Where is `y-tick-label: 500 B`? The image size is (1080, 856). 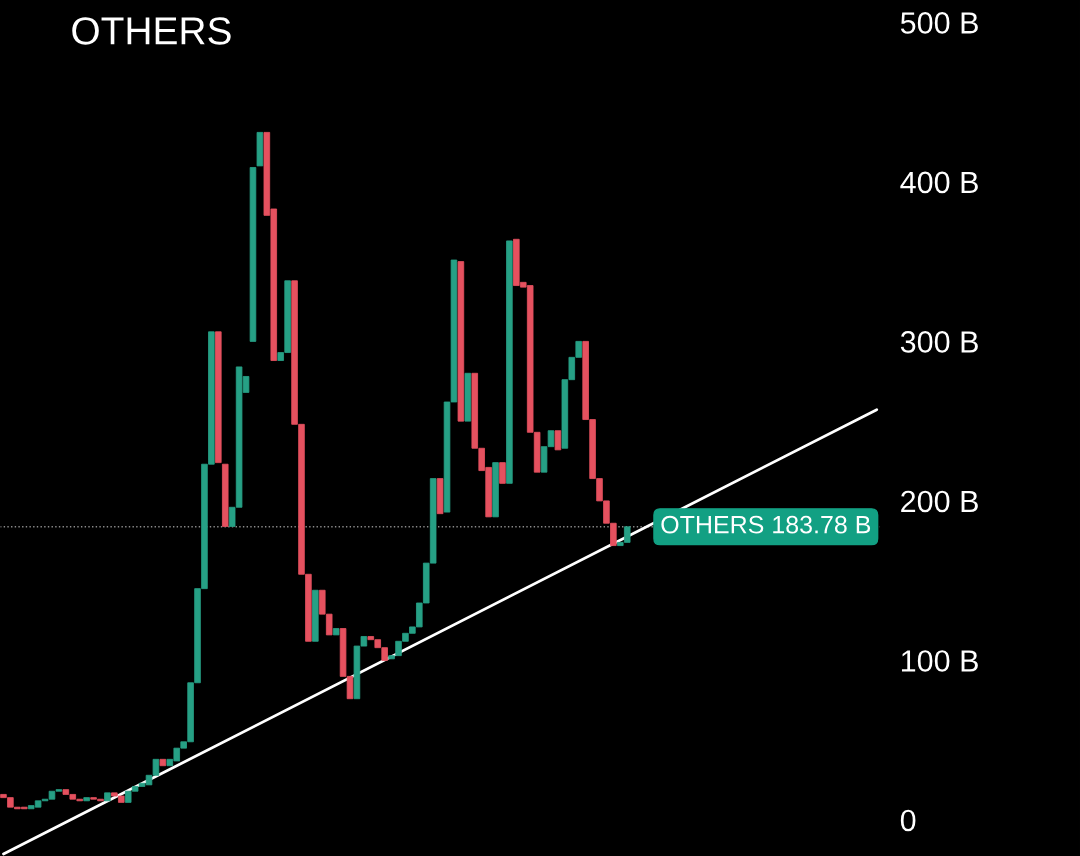
y-tick-label: 500 B is located at coordinates (939, 23).